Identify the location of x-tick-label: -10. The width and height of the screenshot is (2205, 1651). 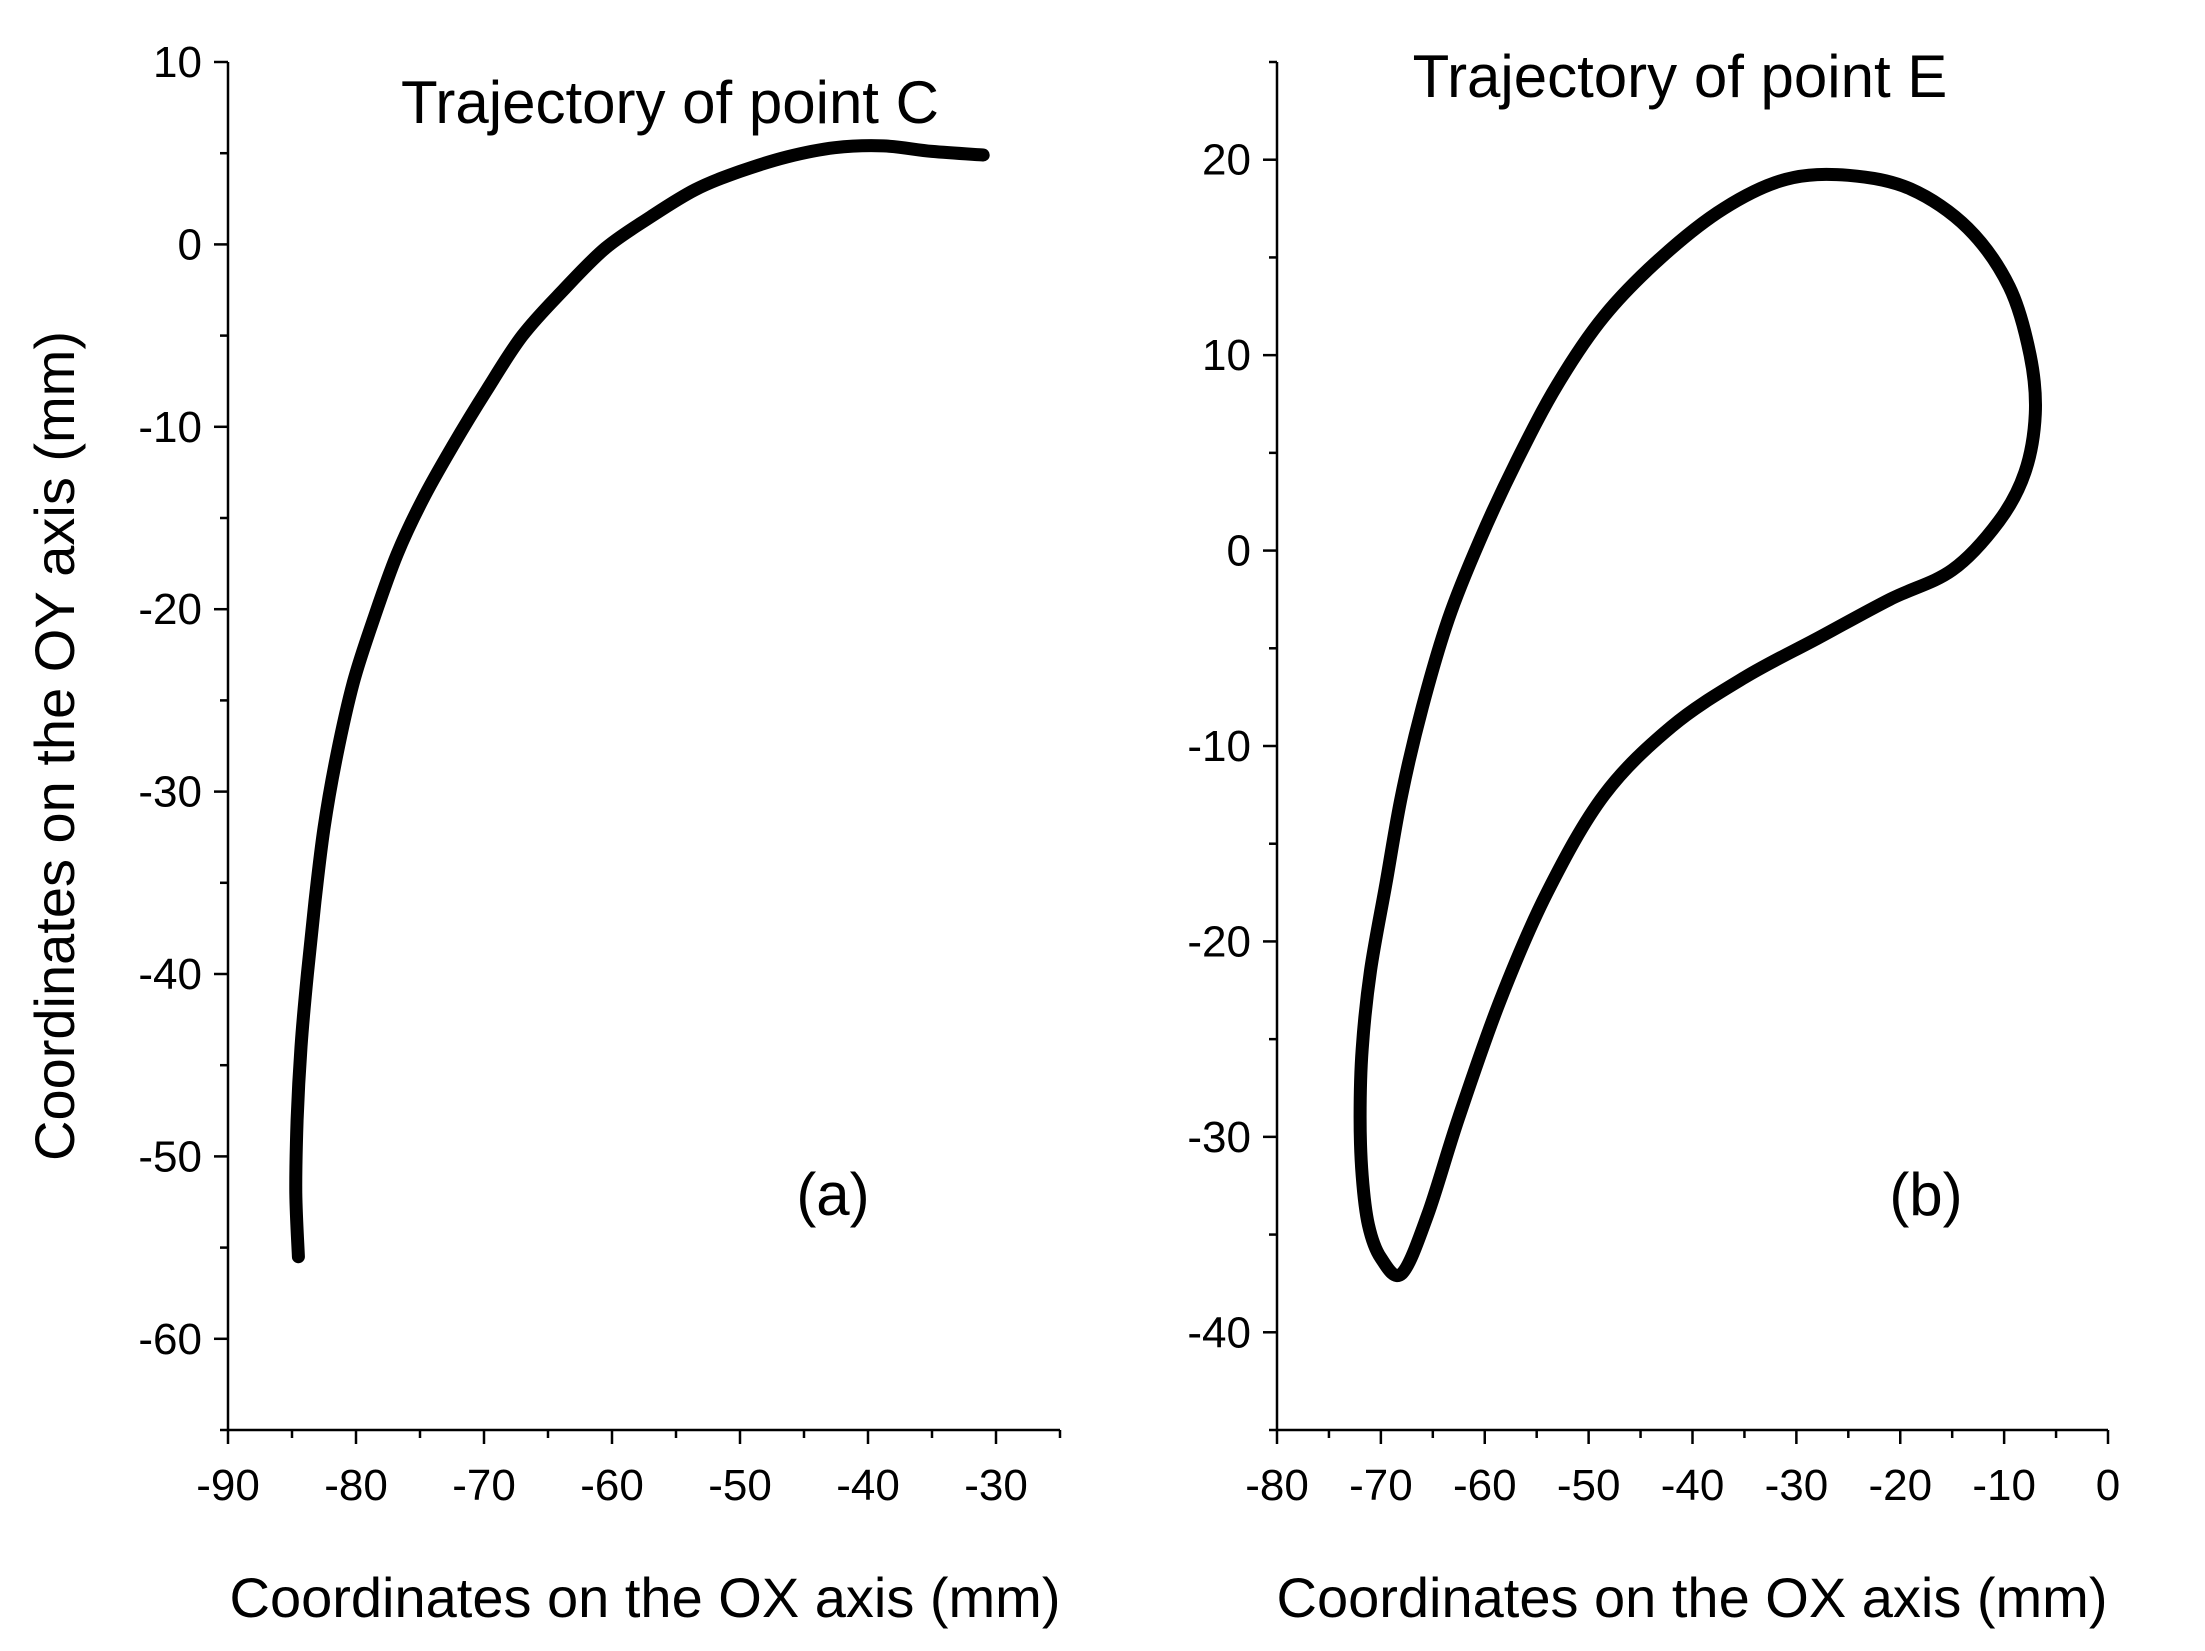
(2004, 1485).